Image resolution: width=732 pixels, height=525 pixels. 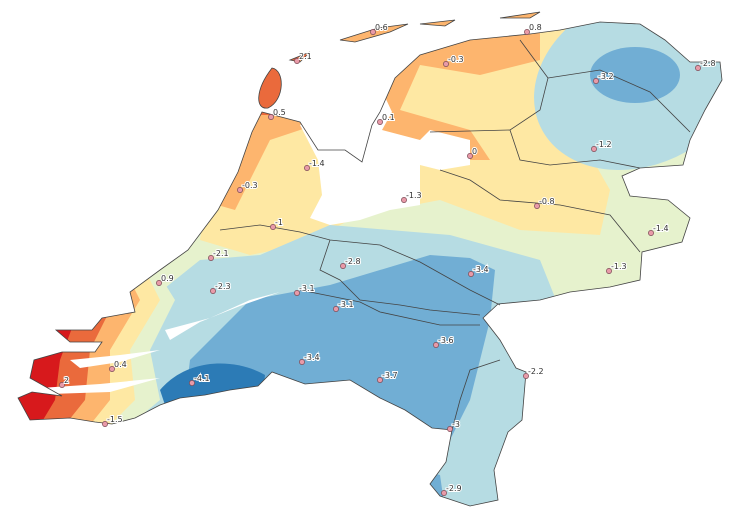 I want to click on station-value-label: -2.9, so click(x=454, y=488).